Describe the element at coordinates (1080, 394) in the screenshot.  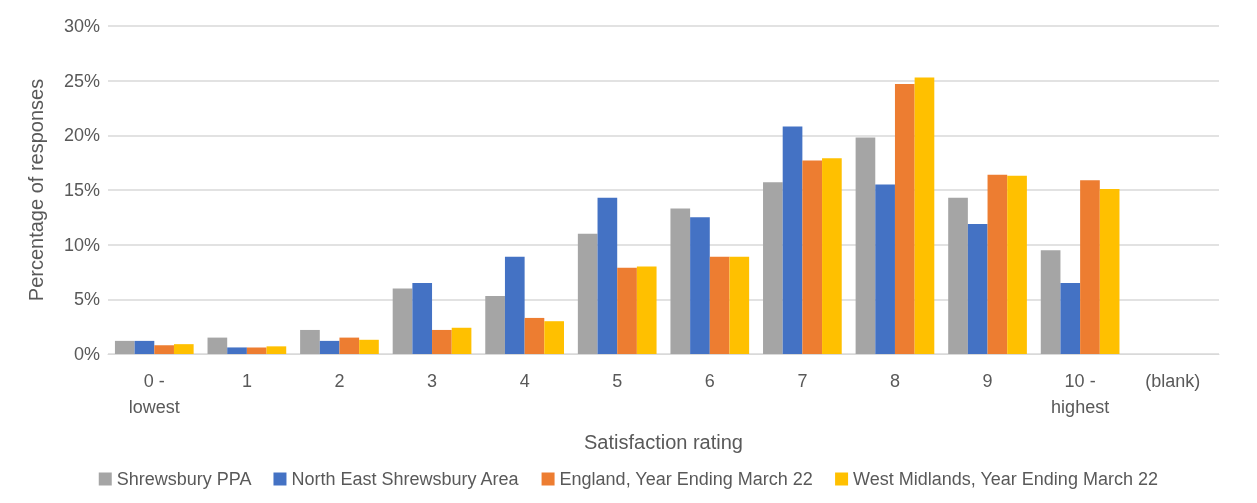
I see `x-tick-label: 10 - highest` at that location.